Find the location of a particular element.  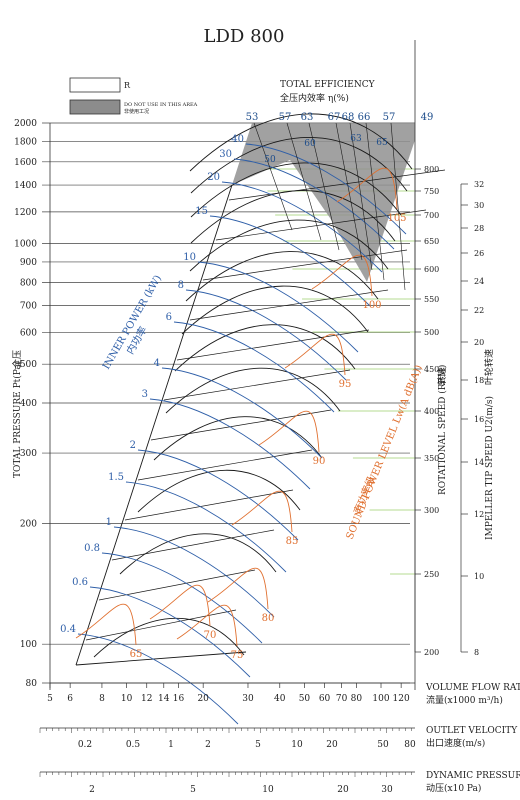

dynamic-tick-label: 2 is located at coordinates (92, 790).